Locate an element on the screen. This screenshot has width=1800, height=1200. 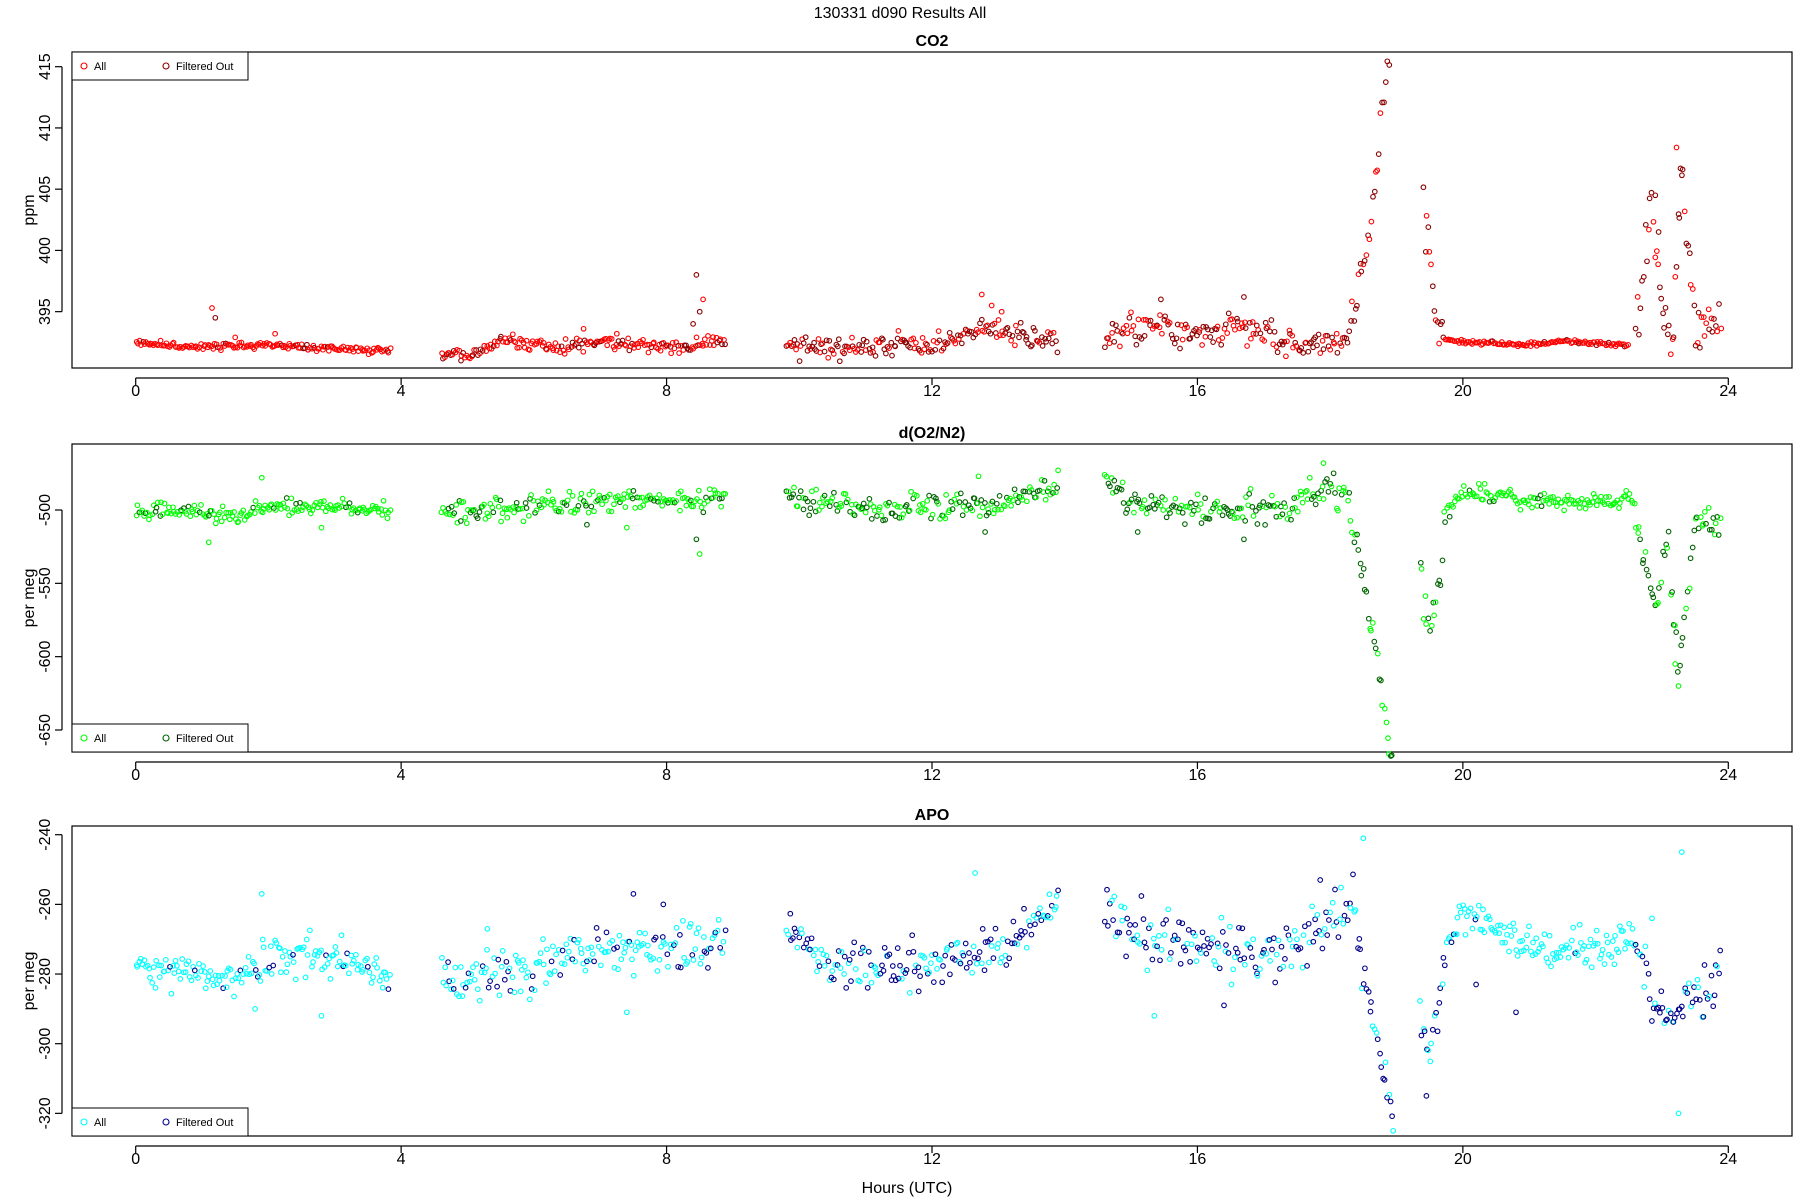
x-tick-label: 8 is located at coordinates (666, 391).